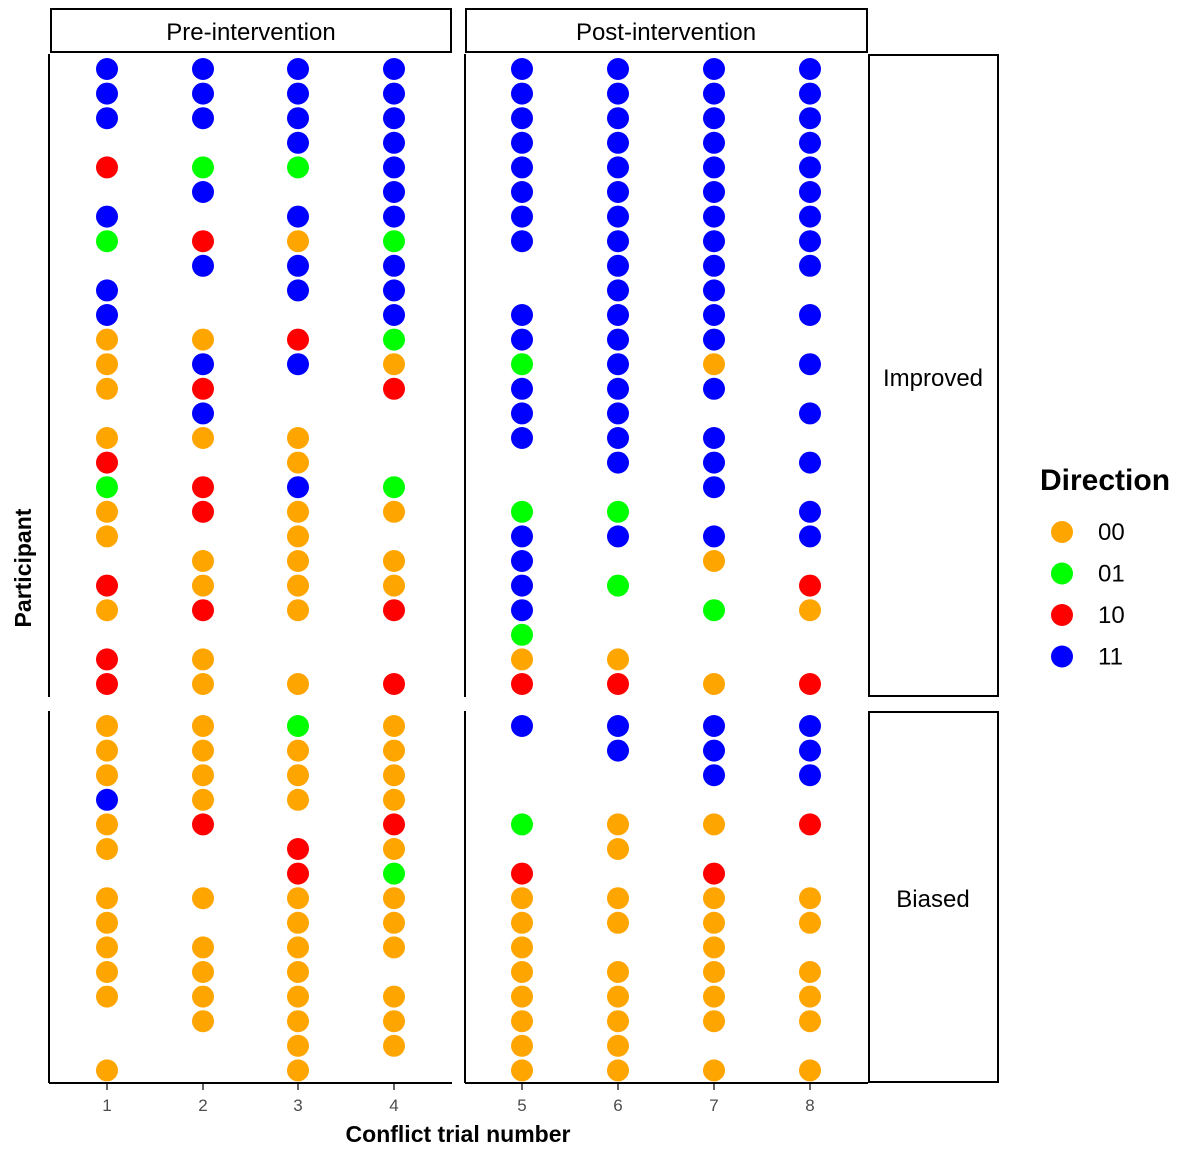 Image resolution: width=1194 pixels, height=1149 pixels. What do you see at coordinates (1088, 595) in the screenshot?
I see `legend: 00 01 10 11` at bounding box center [1088, 595].